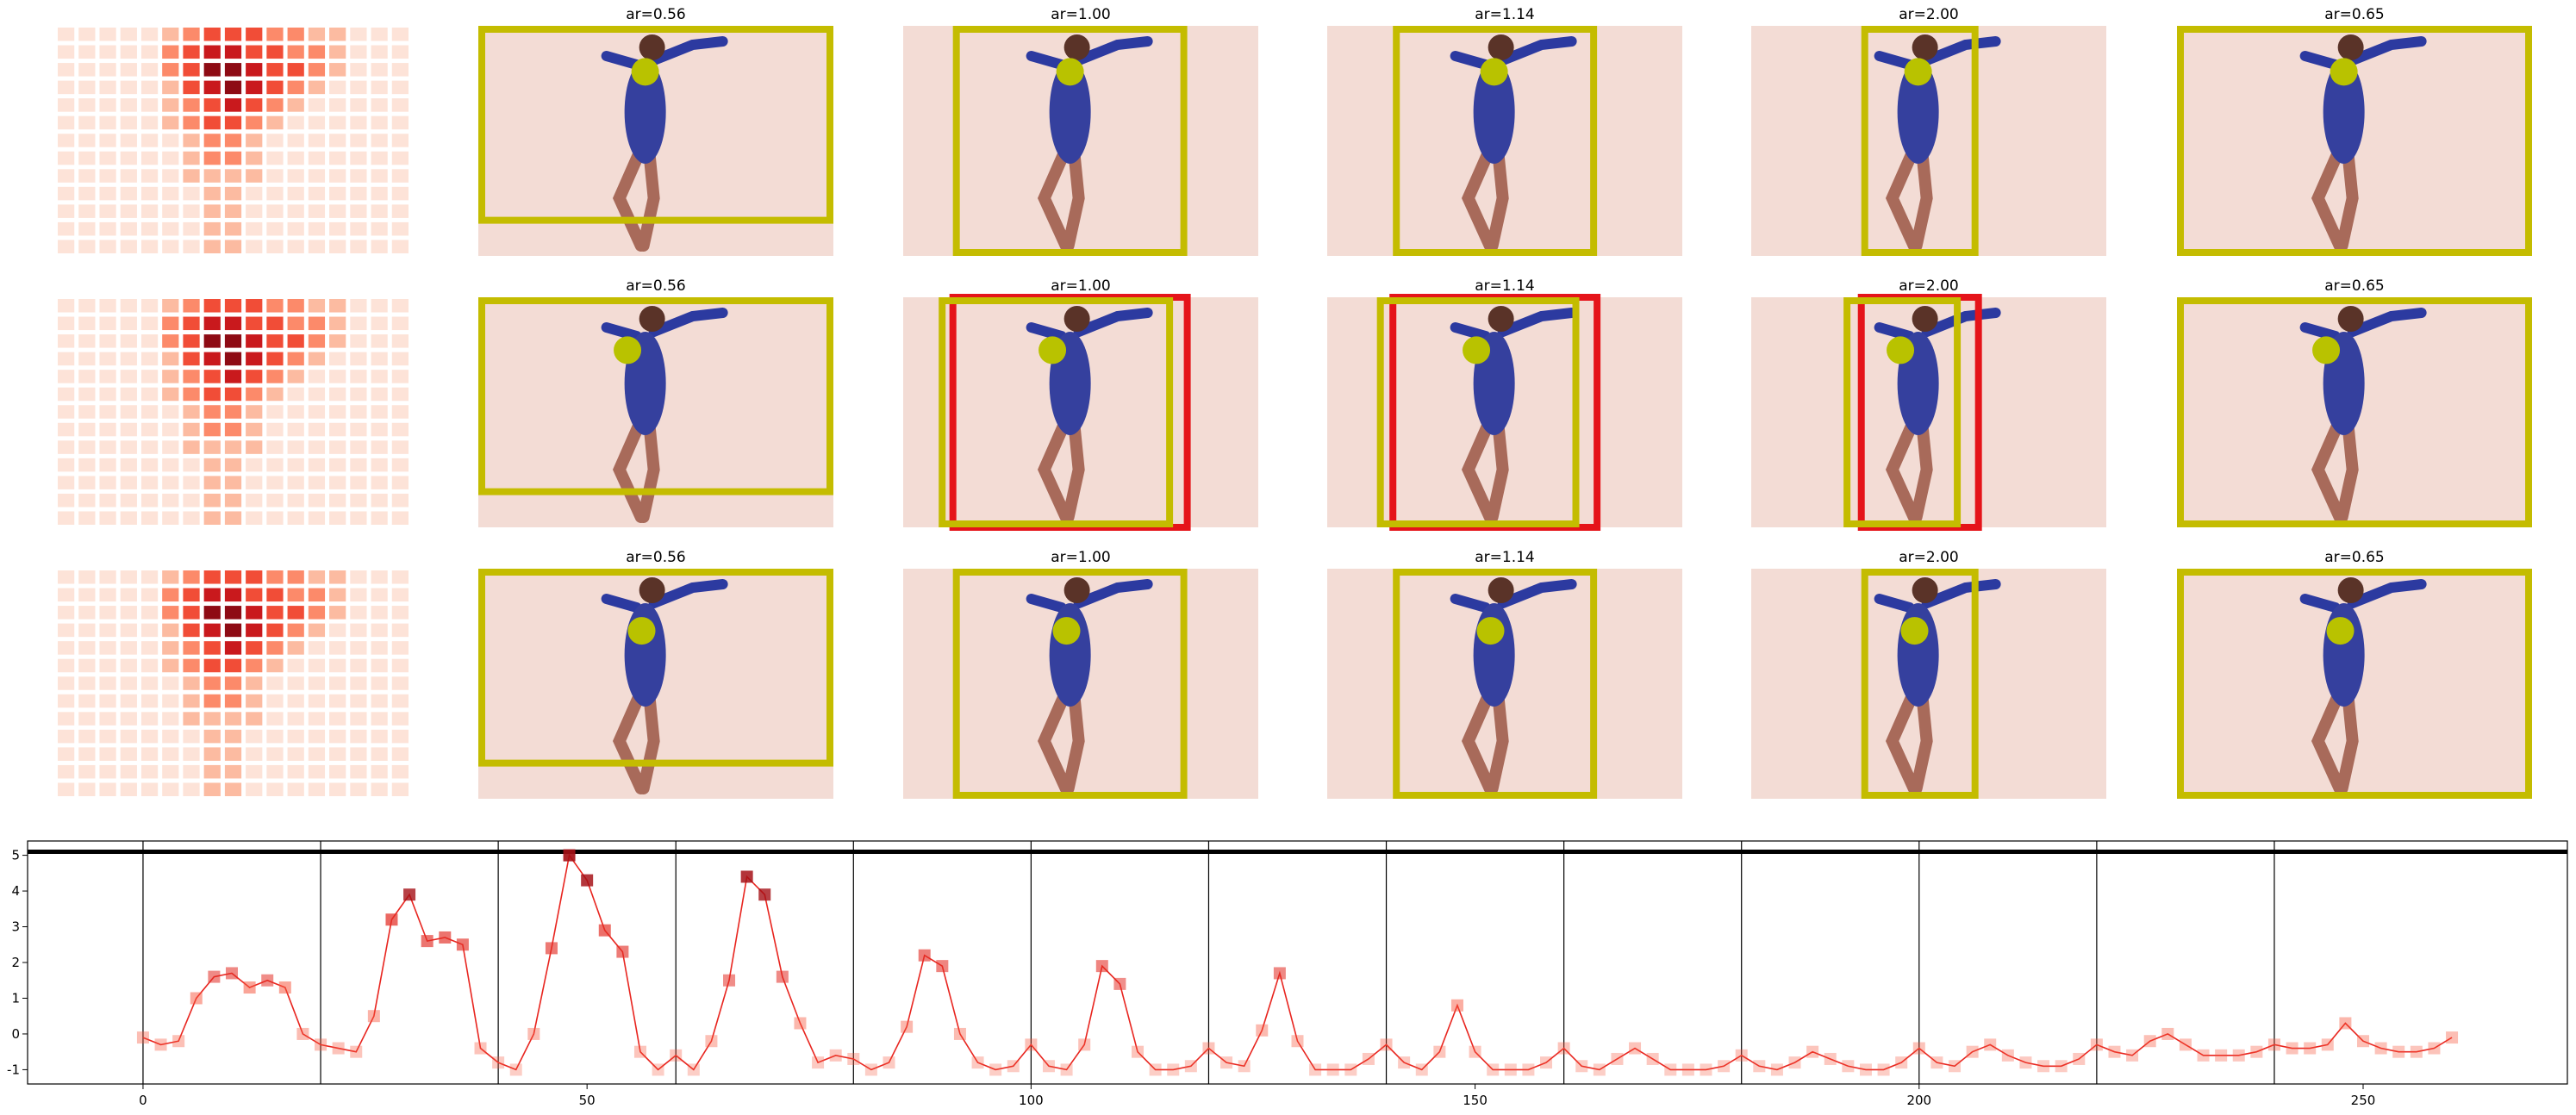 The height and width of the screenshot is (1115, 2576). What do you see at coordinates (13, 1069) in the screenshot?
I see `y-tick-label: -1` at bounding box center [13, 1069].